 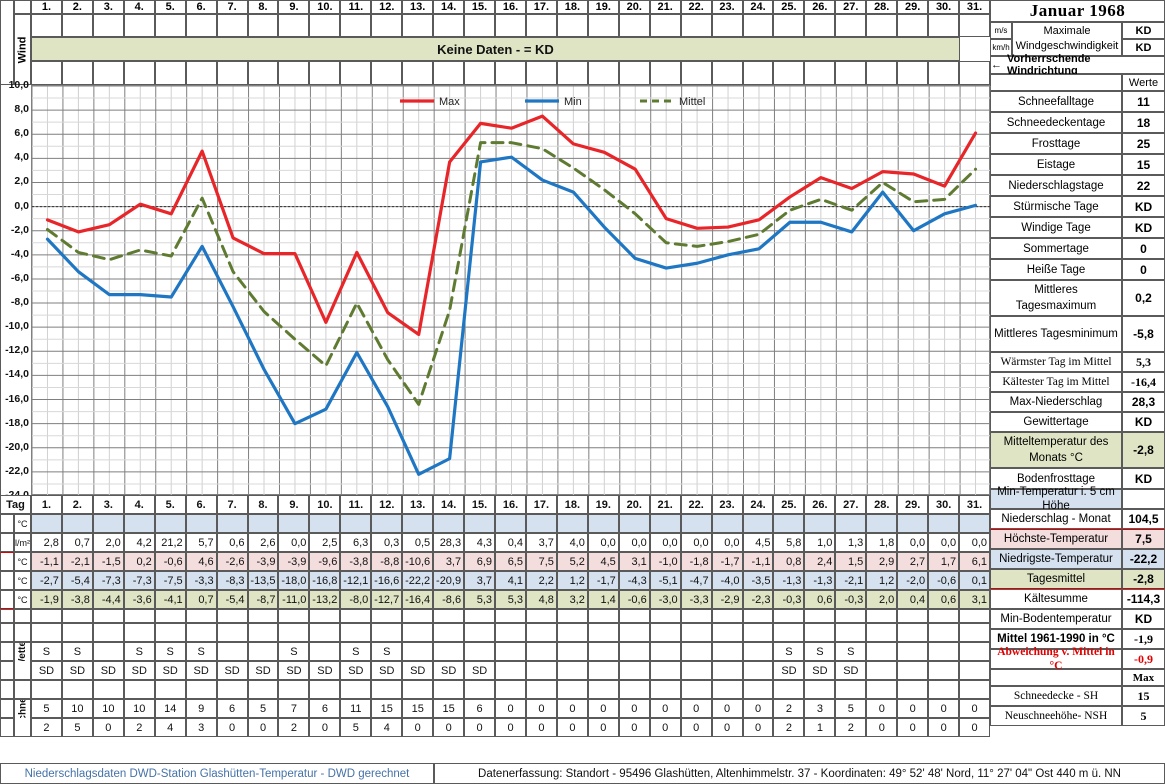 I want to click on niederschlag-cell: 3,7, so click(x=541, y=542).